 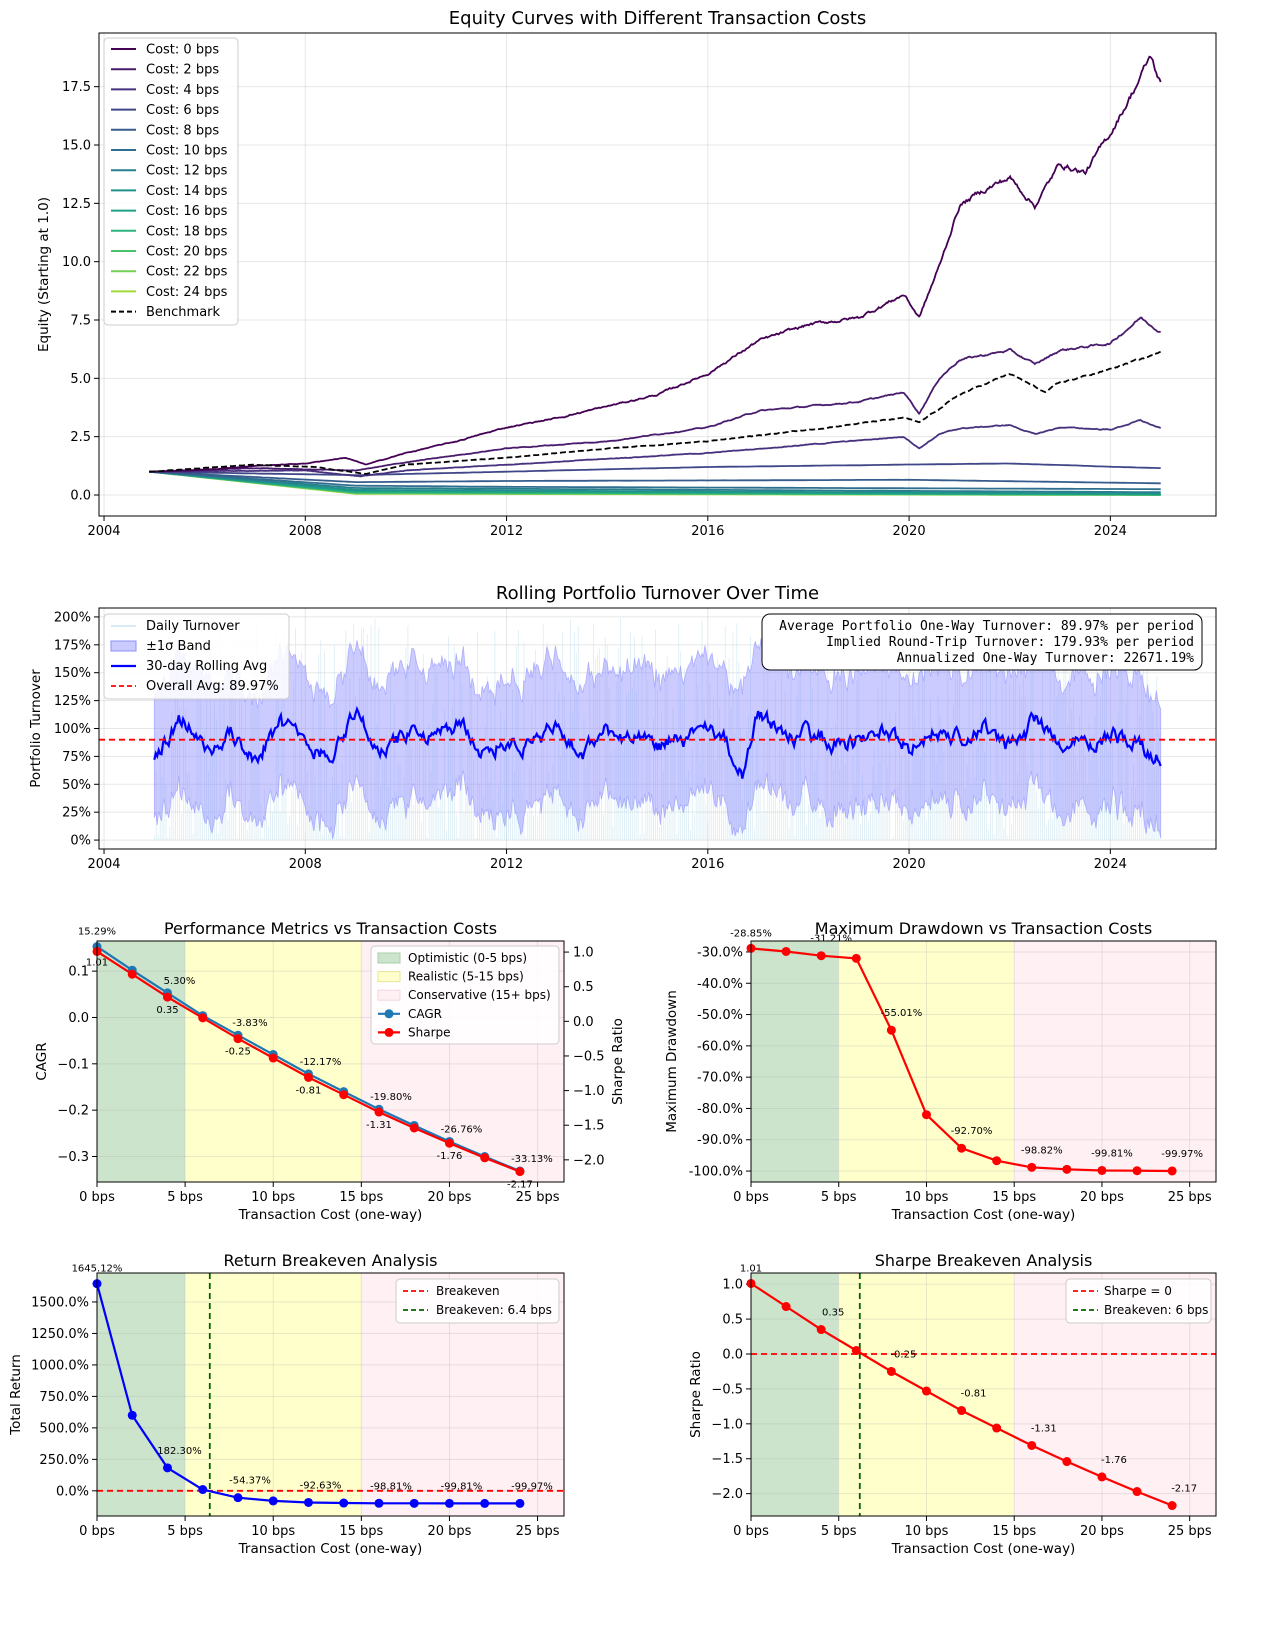 What do you see at coordinates (76, 87) in the screenshot?
I see `y-tick-label: 17.5` at bounding box center [76, 87].